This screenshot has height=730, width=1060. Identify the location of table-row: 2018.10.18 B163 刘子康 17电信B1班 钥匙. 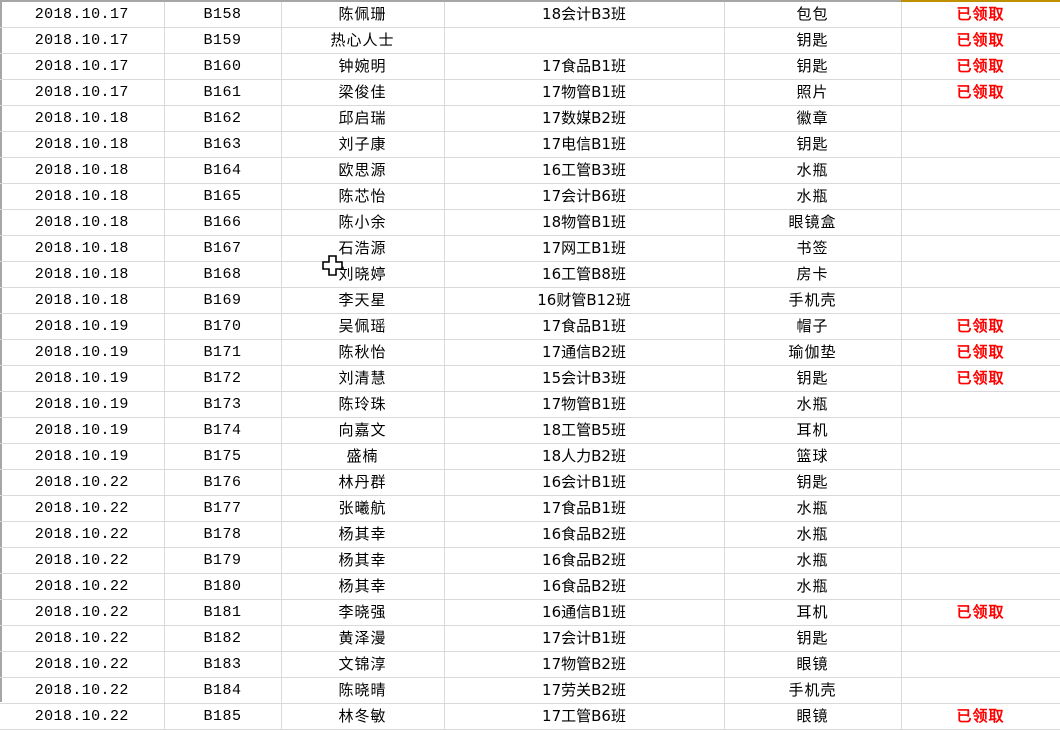
(530, 144).